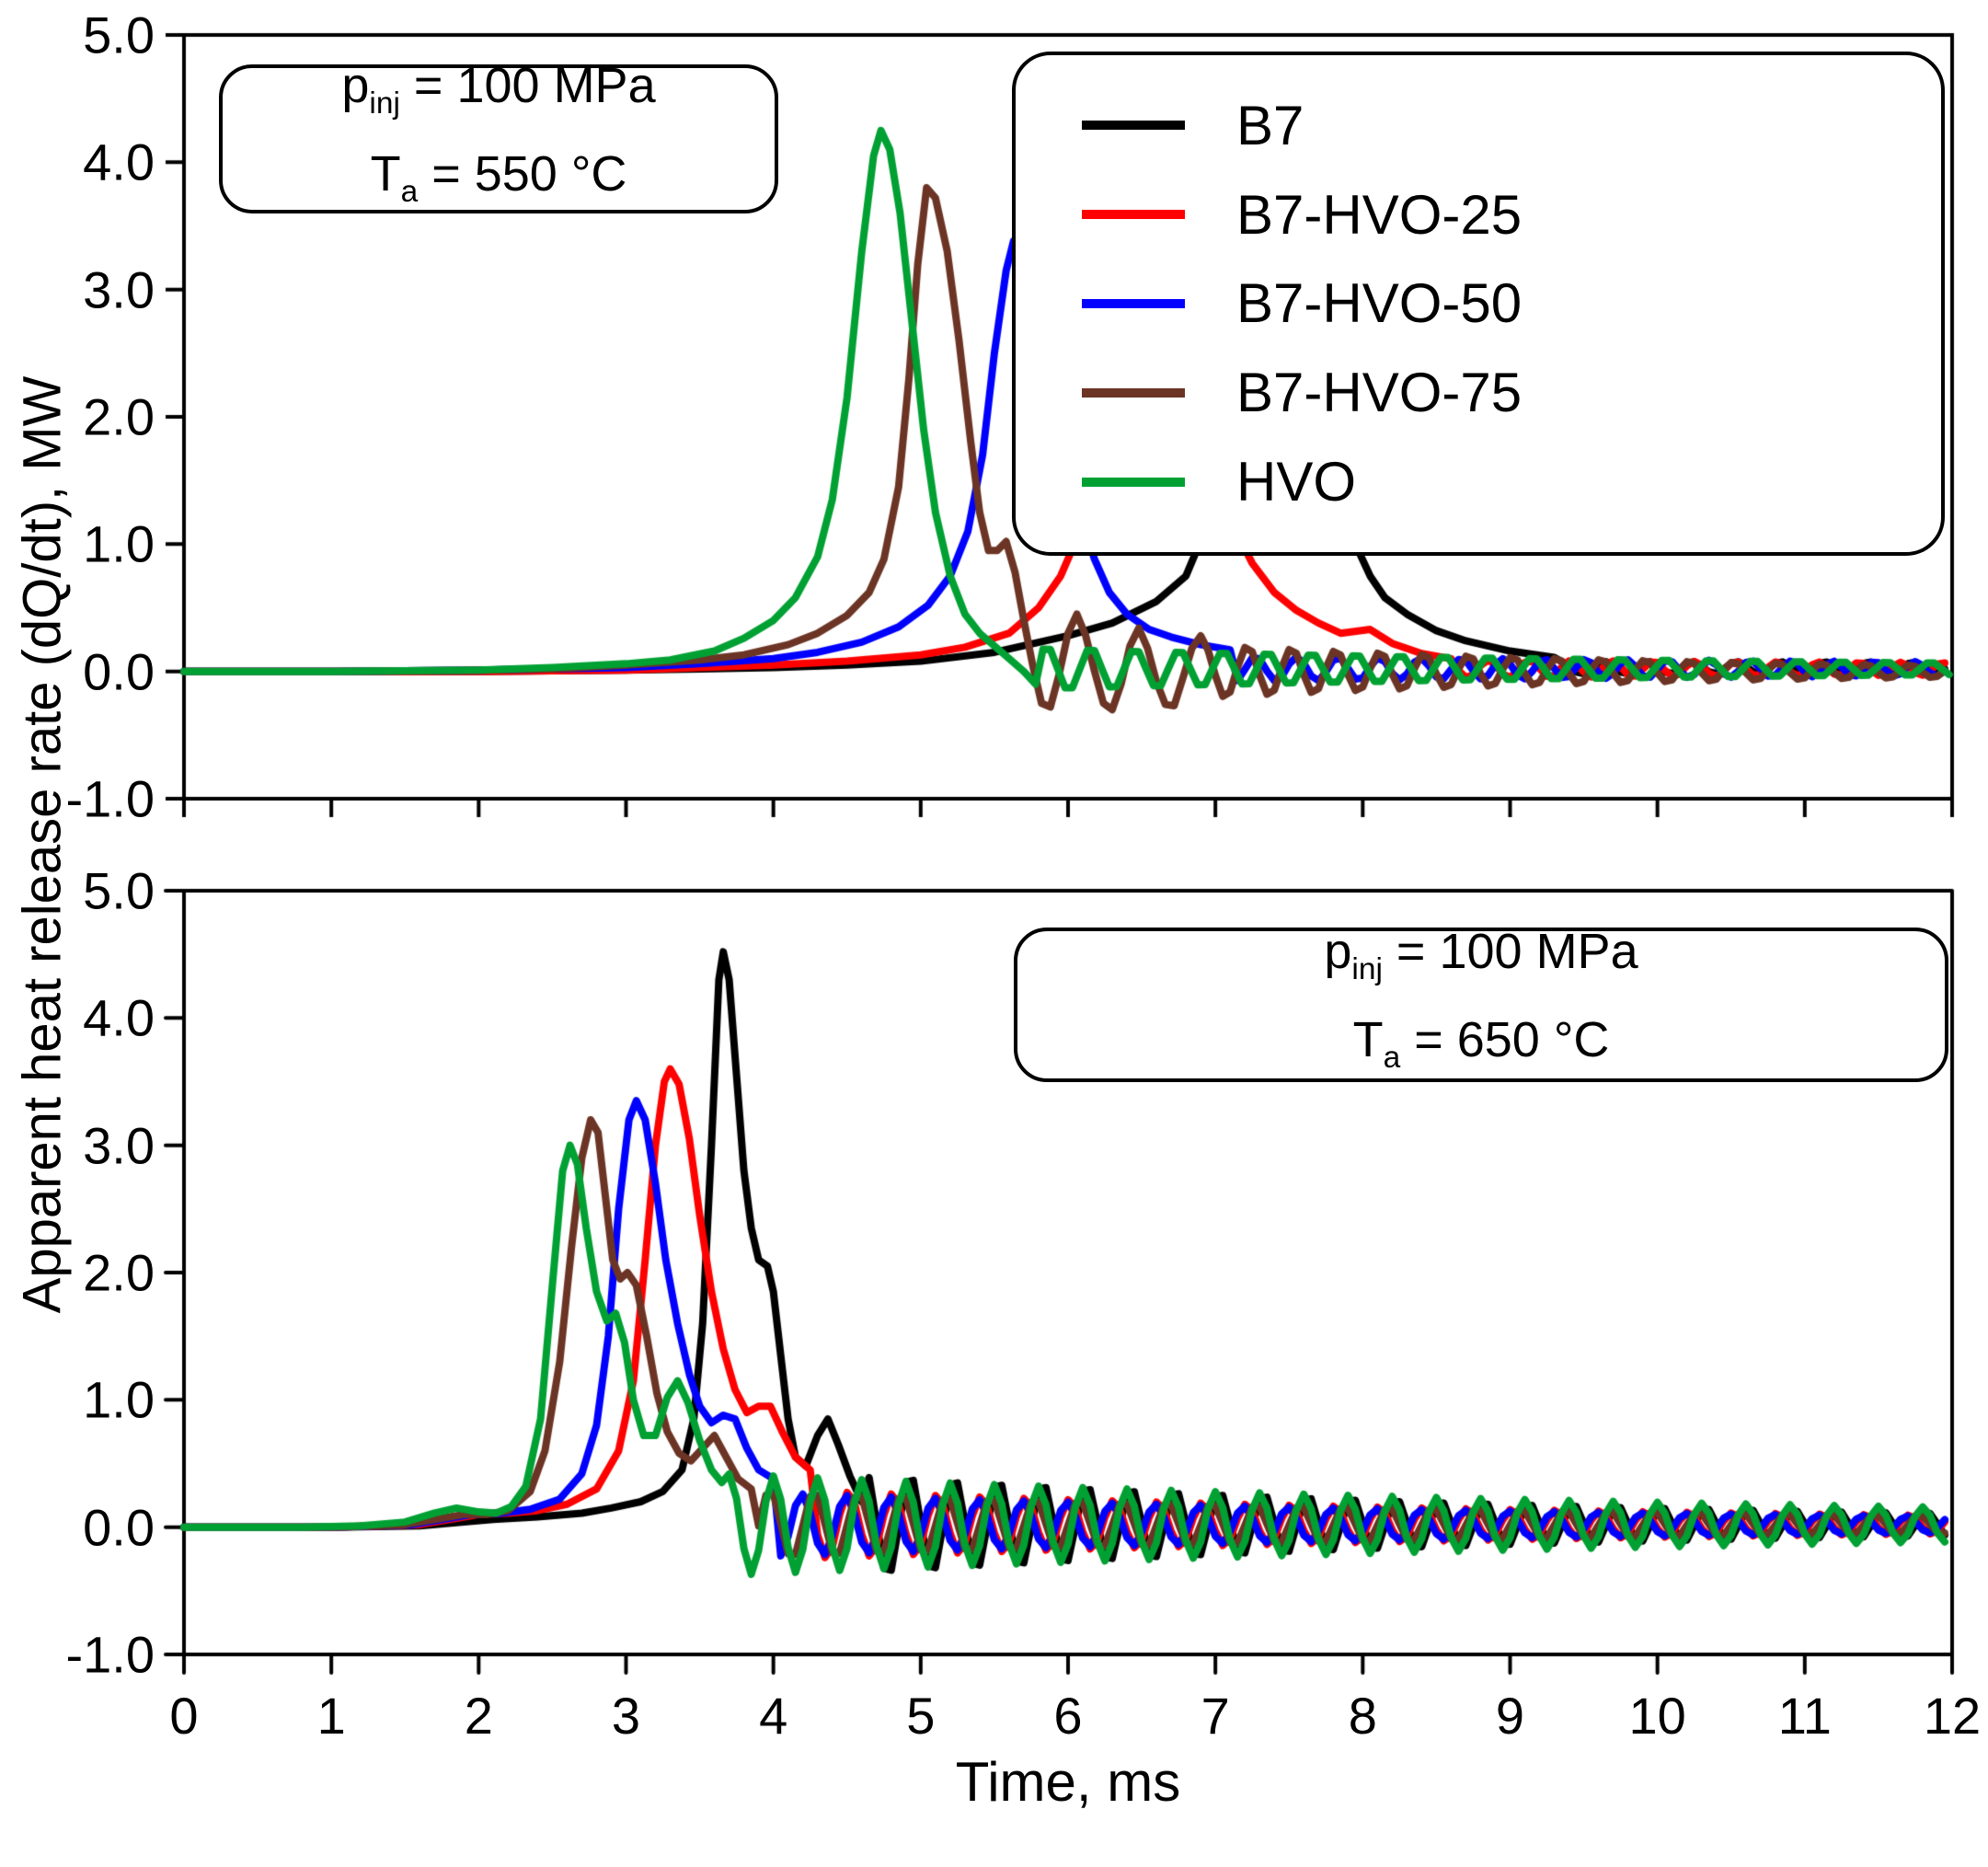  I want to click on legend-item-B7-HVO-75: B7-HVO-75, so click(1478, 392).